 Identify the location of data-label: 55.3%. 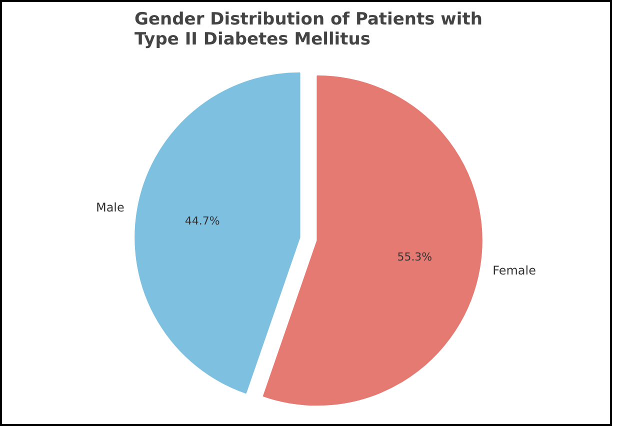
(414, 257).